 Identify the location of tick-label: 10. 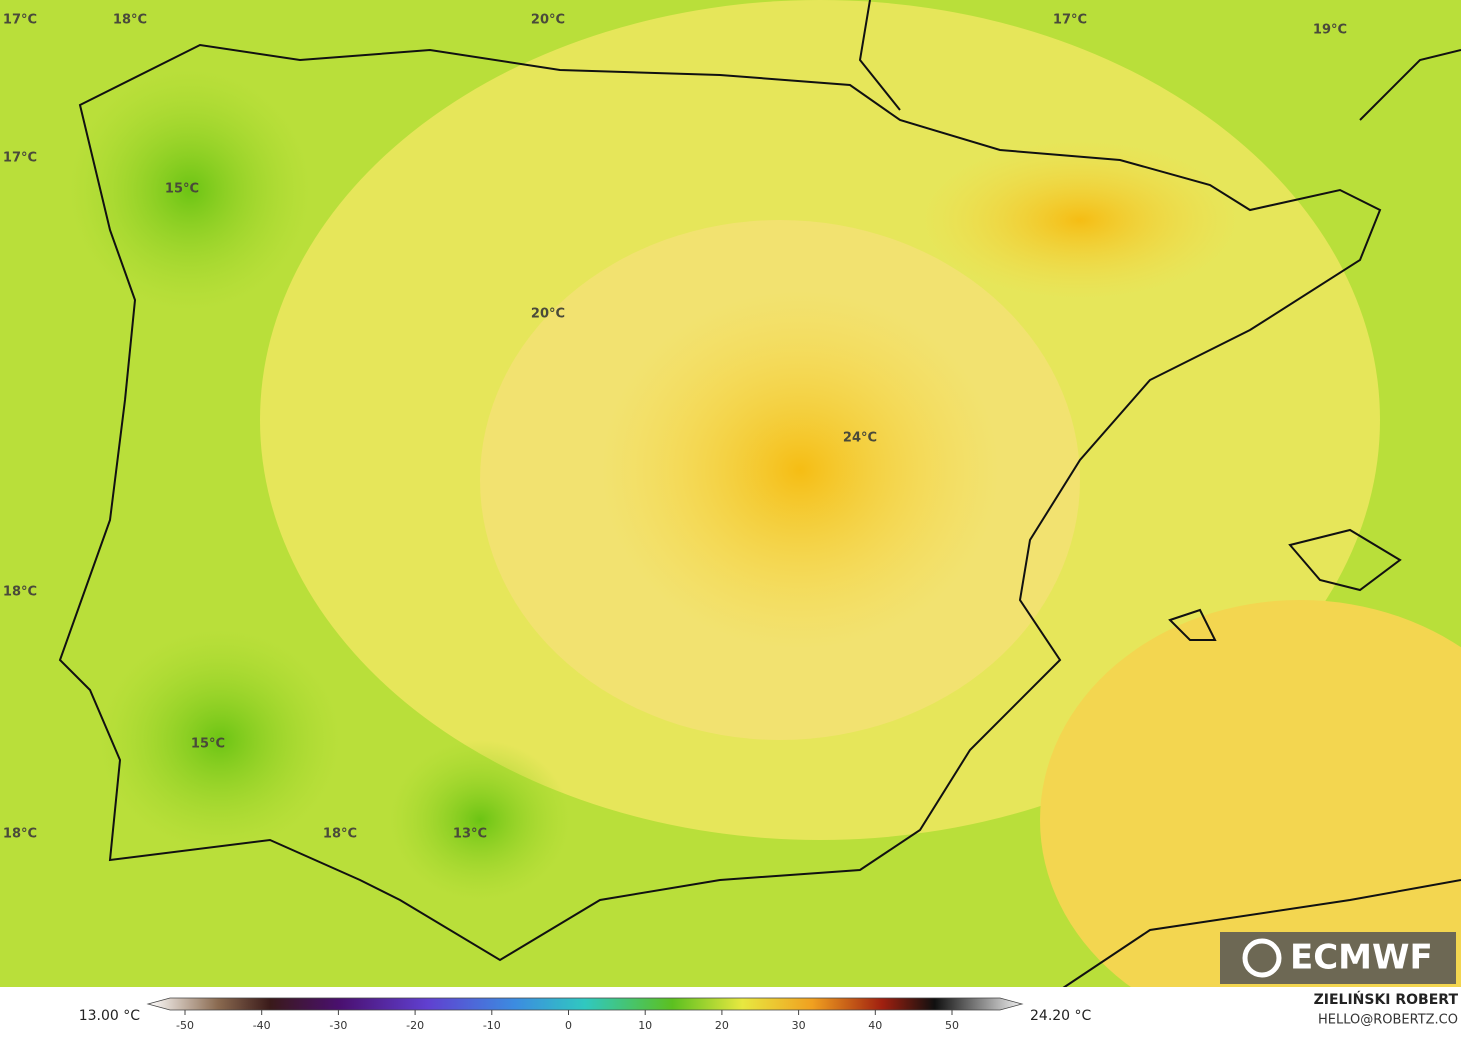
(645, 1025).